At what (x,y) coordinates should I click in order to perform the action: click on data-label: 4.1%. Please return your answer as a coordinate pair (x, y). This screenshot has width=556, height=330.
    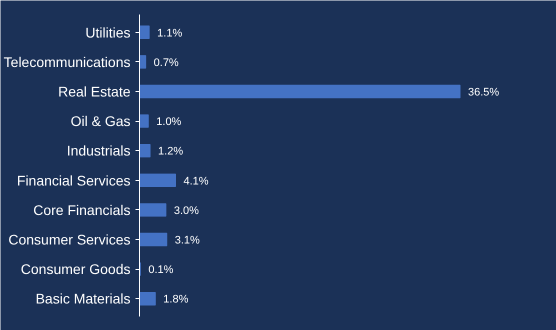
    Looking at the image, I should click on (196, 181).